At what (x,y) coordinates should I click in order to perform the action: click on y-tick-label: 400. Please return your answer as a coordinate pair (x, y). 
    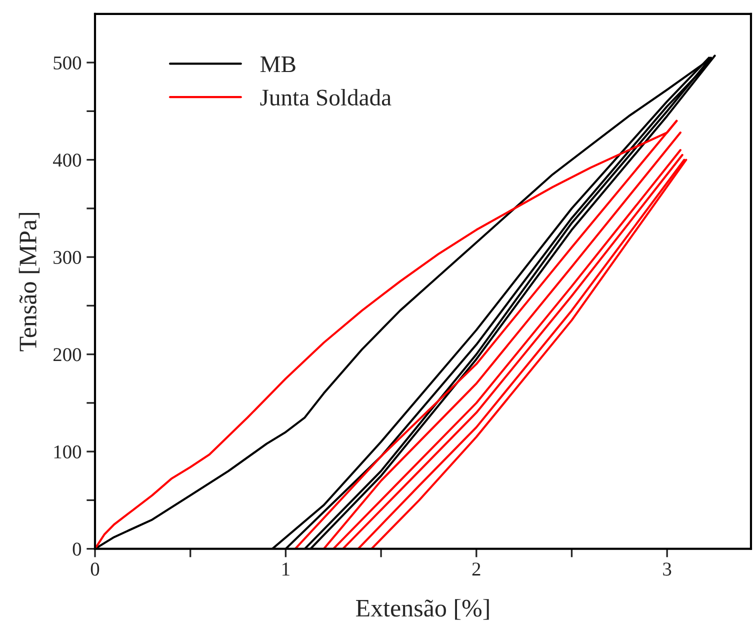
    Looking at the image, I should click on (67, 160).